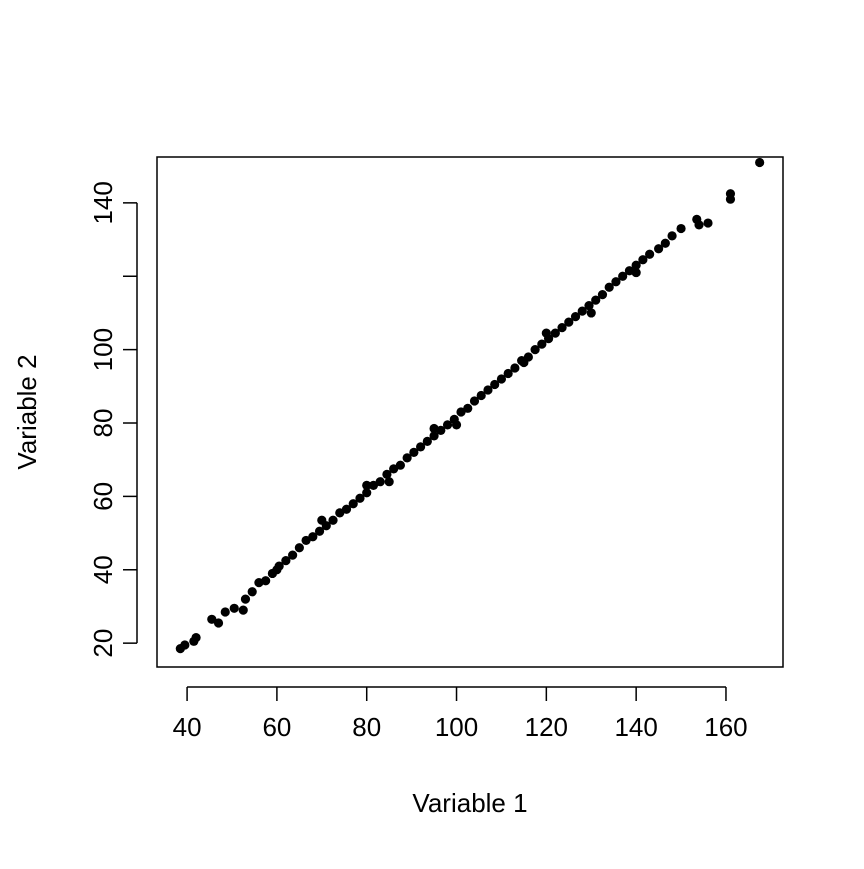 The height and width of the screenshot is (869, 864). I want to click on x-tick-label: 160, so click(725, 727).